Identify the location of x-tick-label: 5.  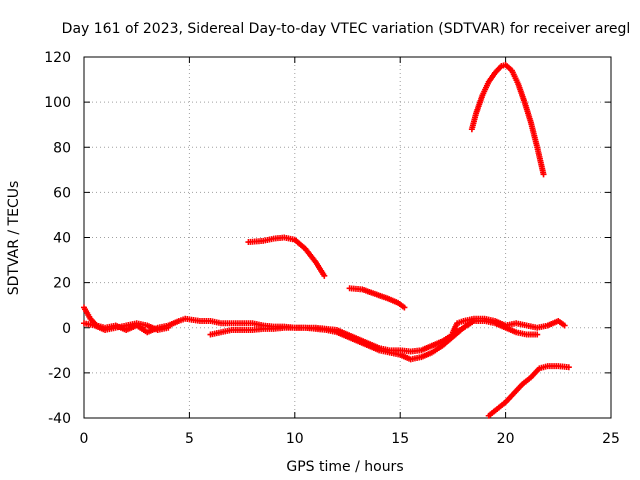
(189, 439).